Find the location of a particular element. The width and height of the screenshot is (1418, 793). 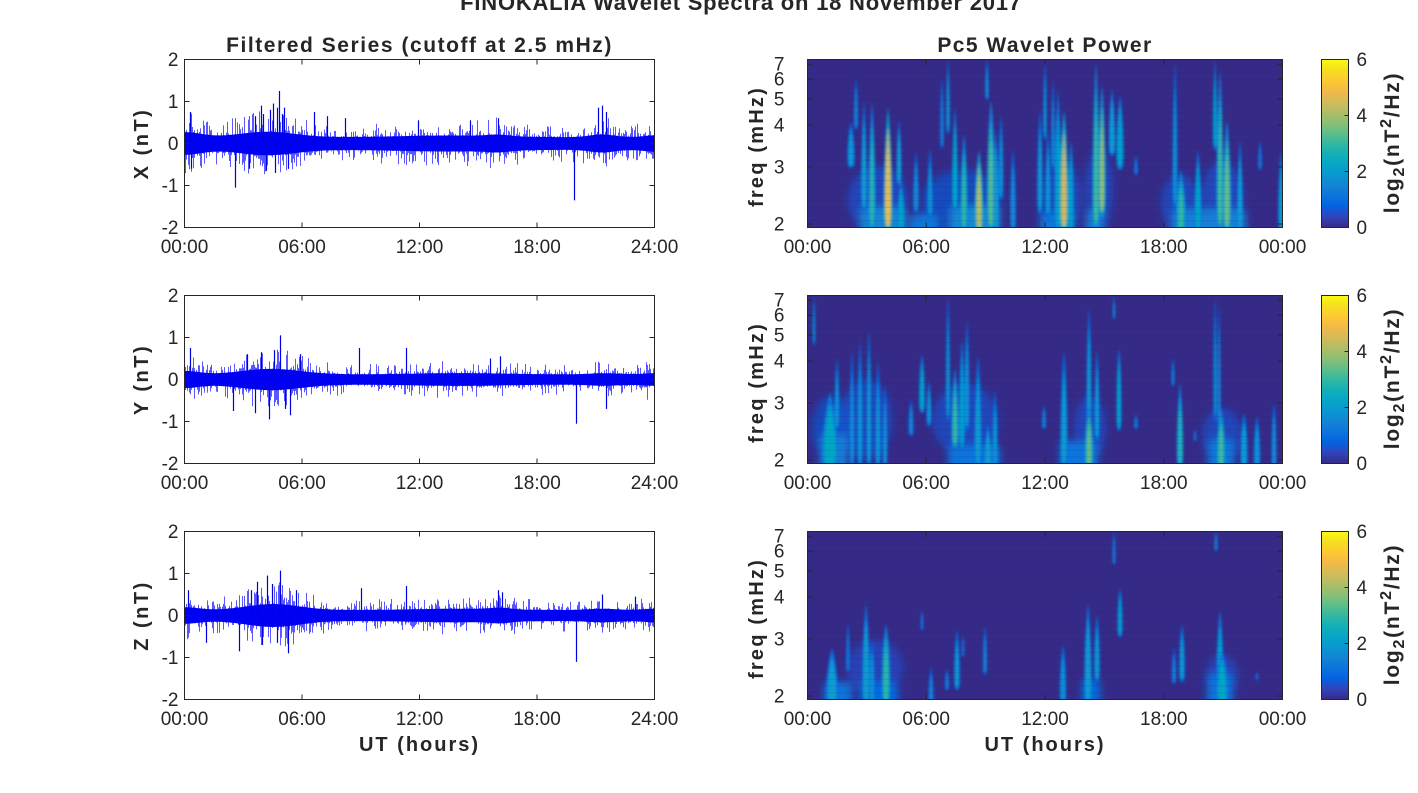

svg-text: Pc5 Wavelet Power is located at coordinates (1044, 45).